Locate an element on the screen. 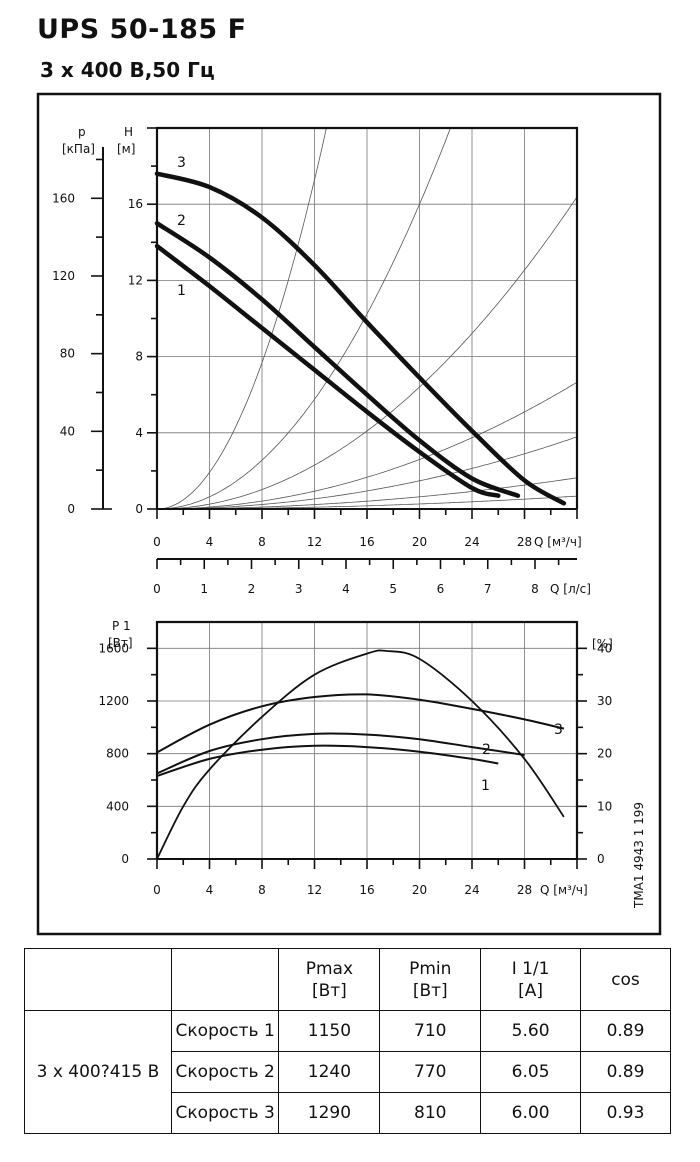  speed-cell: Скорость 2 is located at coordinates (225, 1072).